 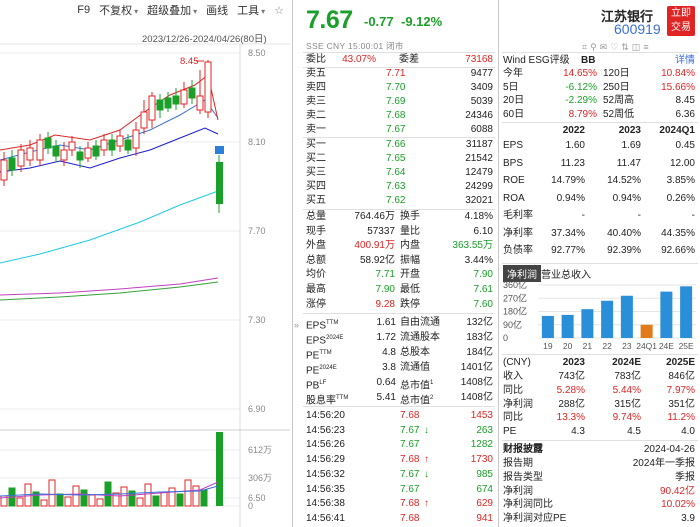 I want to click on overlay-dropdown: 超级叠加, so click(x=172, y=10).